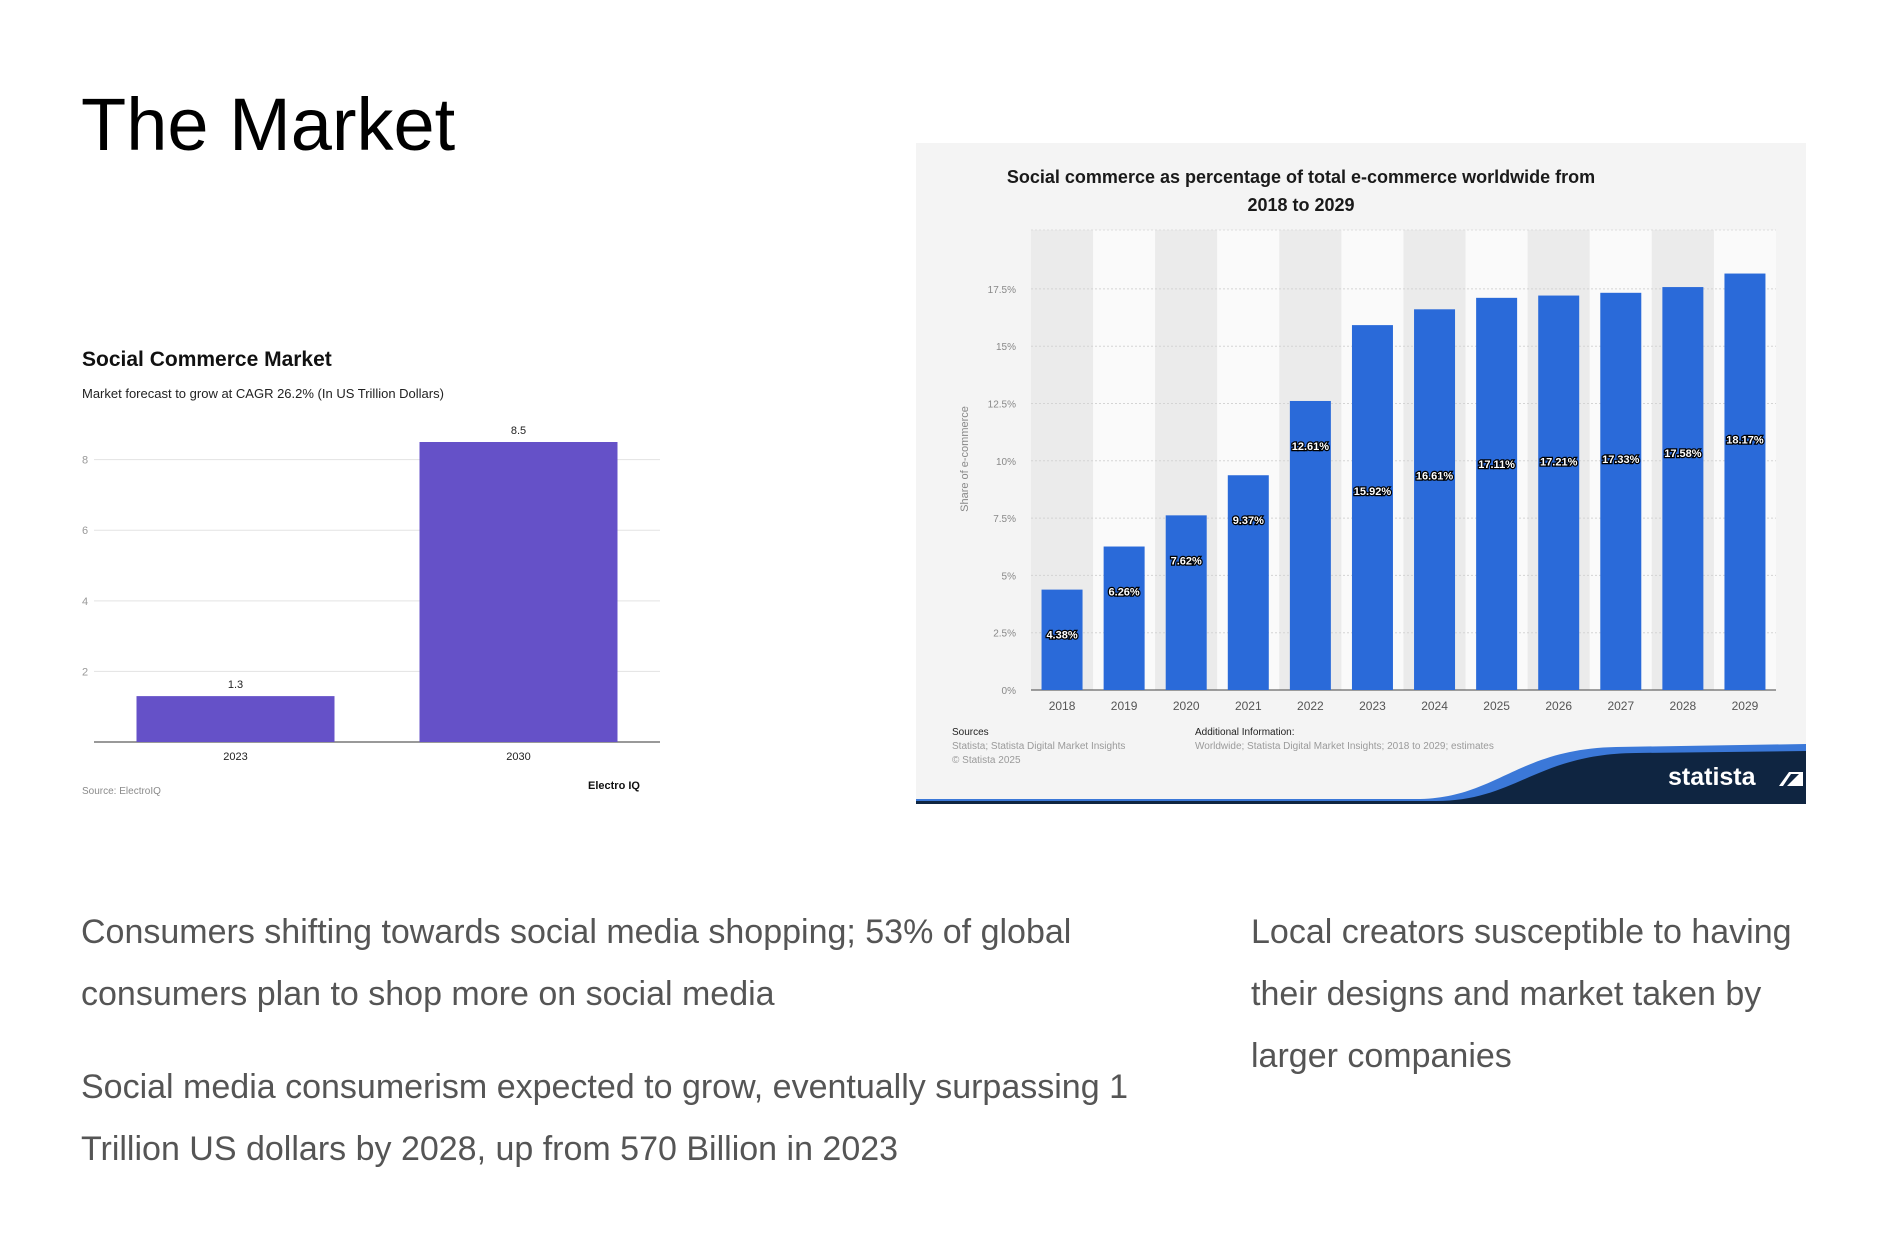  What do you see at coordinates (614, 786) in the screenshot?
I see `electro-iq-logo: Electro IQ` at bounding box center [614, 786].